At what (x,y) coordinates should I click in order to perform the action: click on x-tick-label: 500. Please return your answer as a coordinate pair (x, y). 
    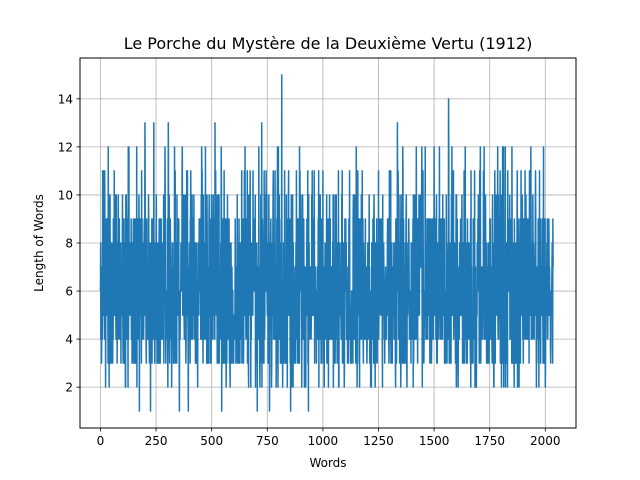
    Looking at the image, I should click on (211, 441).